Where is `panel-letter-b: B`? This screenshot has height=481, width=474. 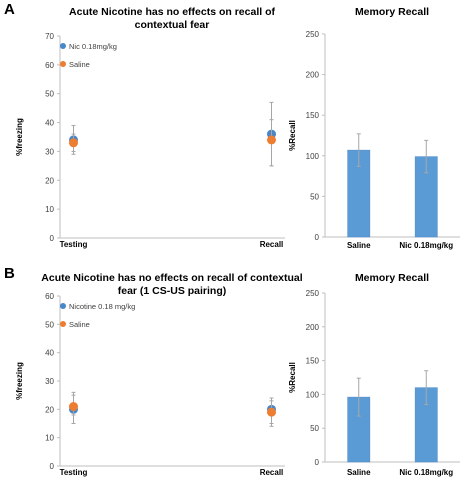 panel-letter-b: B is located at coordinates (9, 273).